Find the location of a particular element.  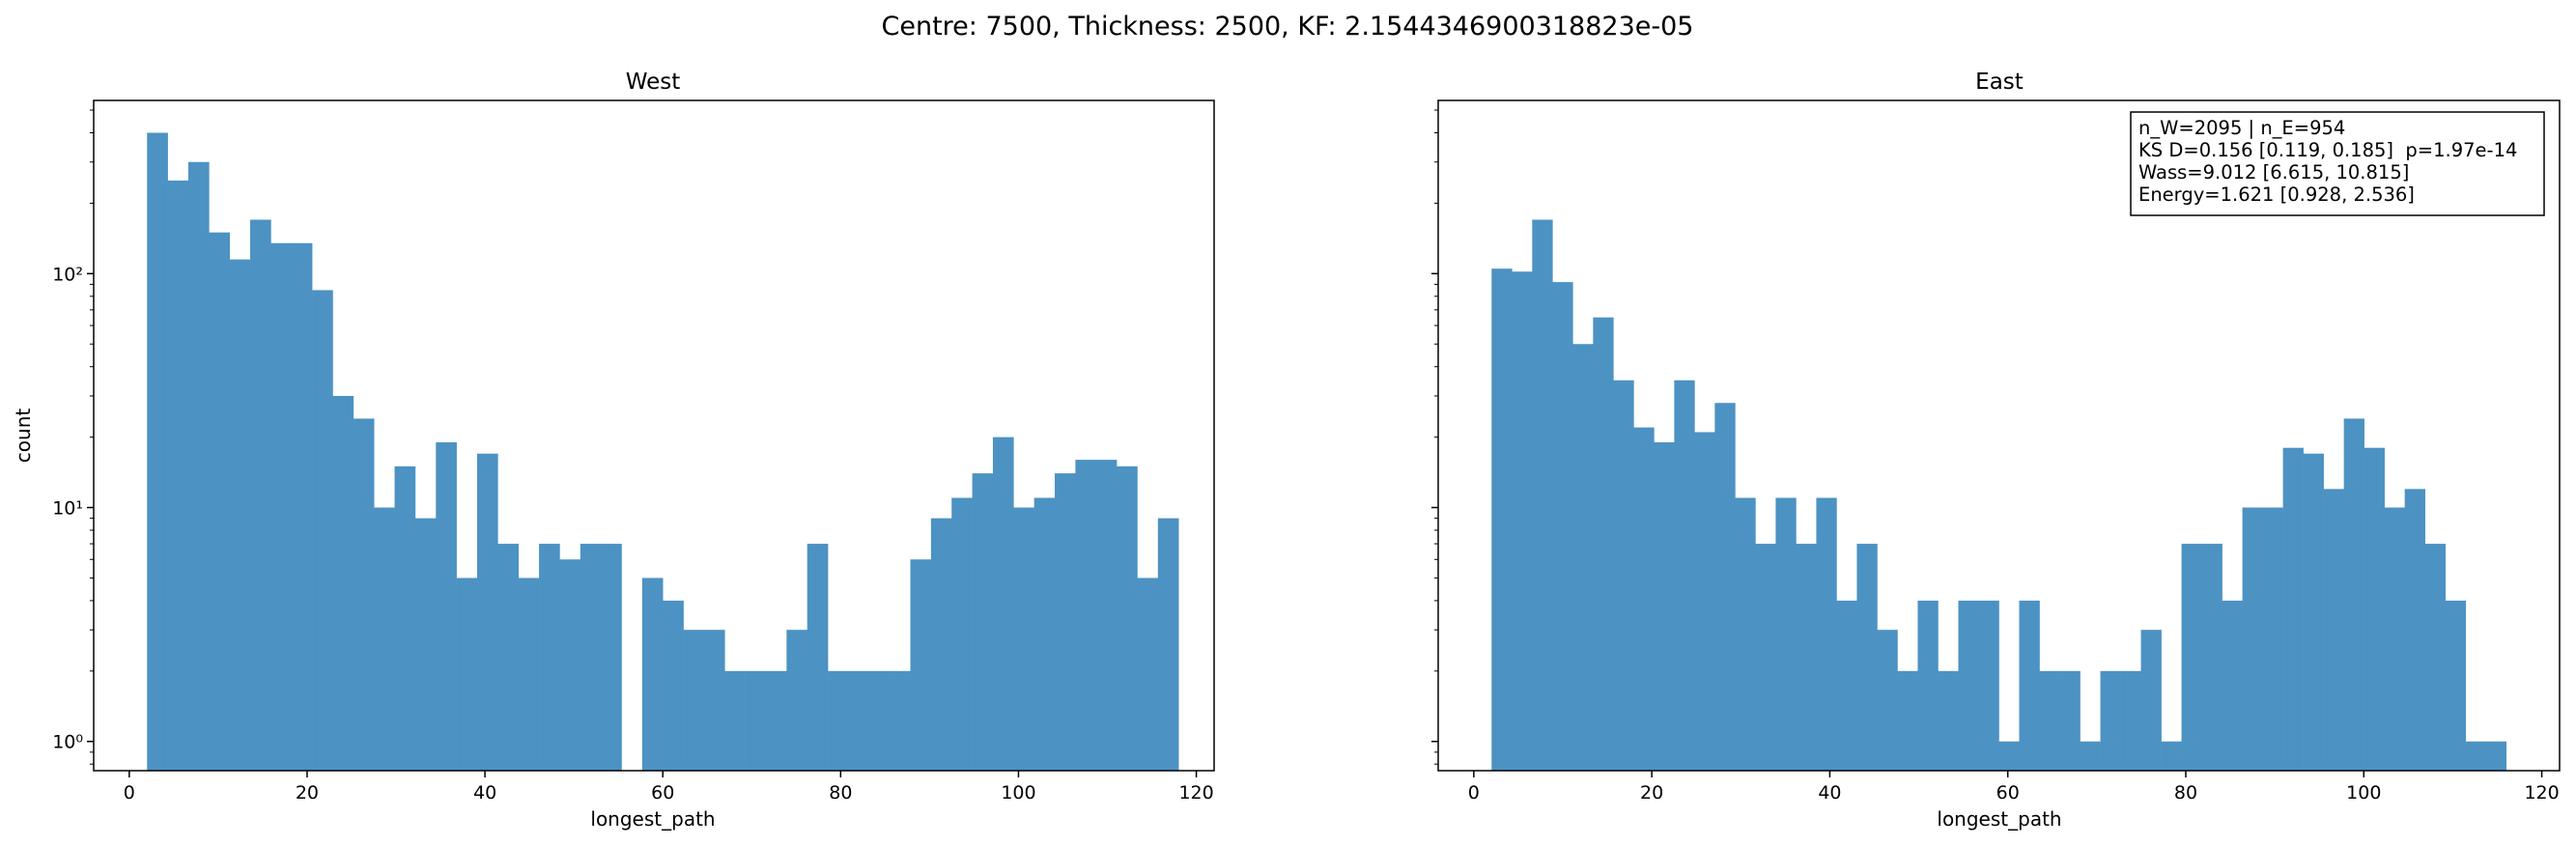

west-x-tick-label: 0 is located at coordinates (129, 793).